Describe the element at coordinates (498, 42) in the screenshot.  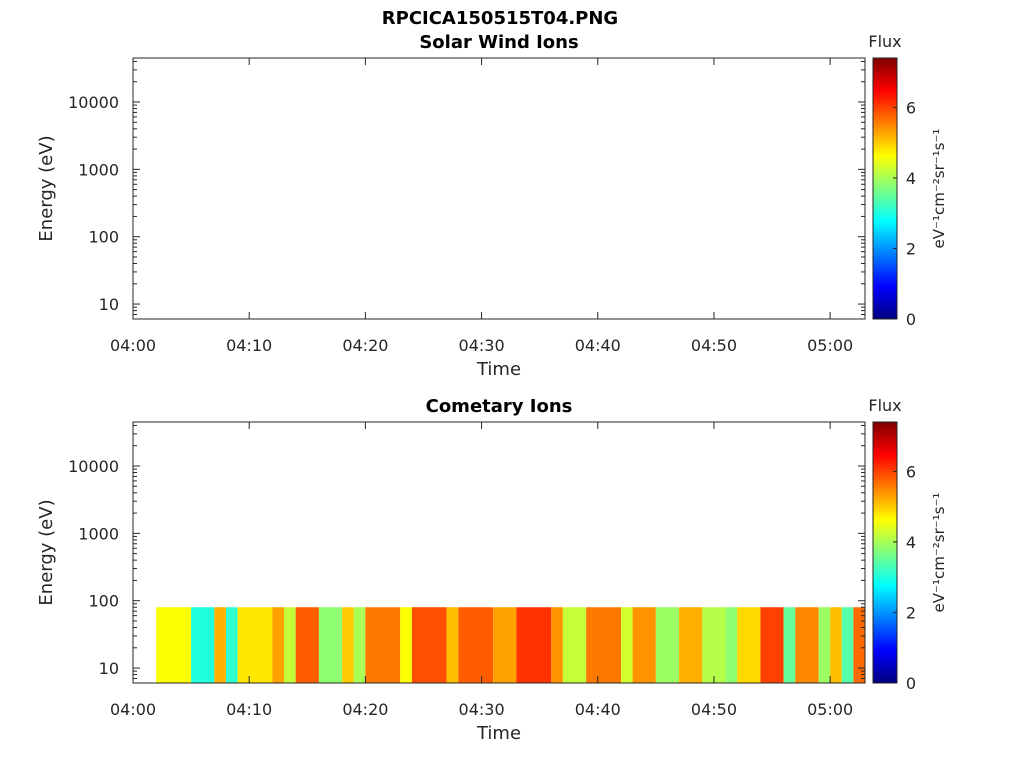
I see `panel-title: Solar Wind Ions` at that location.